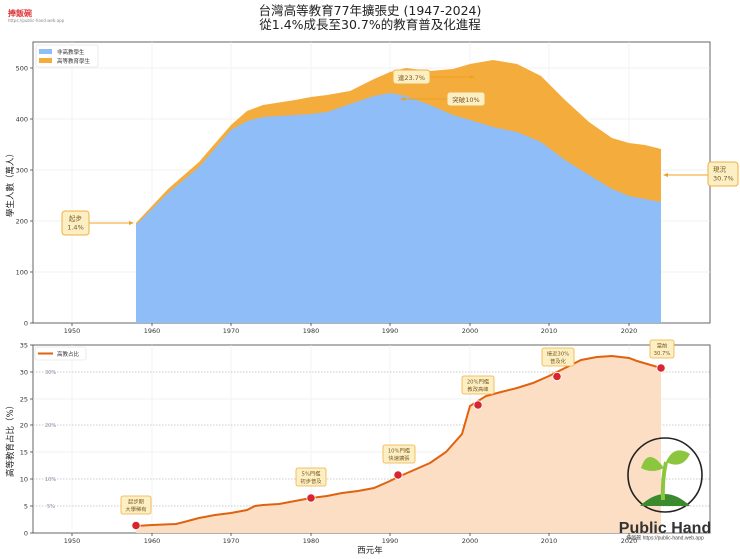  What do you see at coordinates (557, 376) in the screenshot?
I see `milestone-2011` at bounding box center [557, 376].